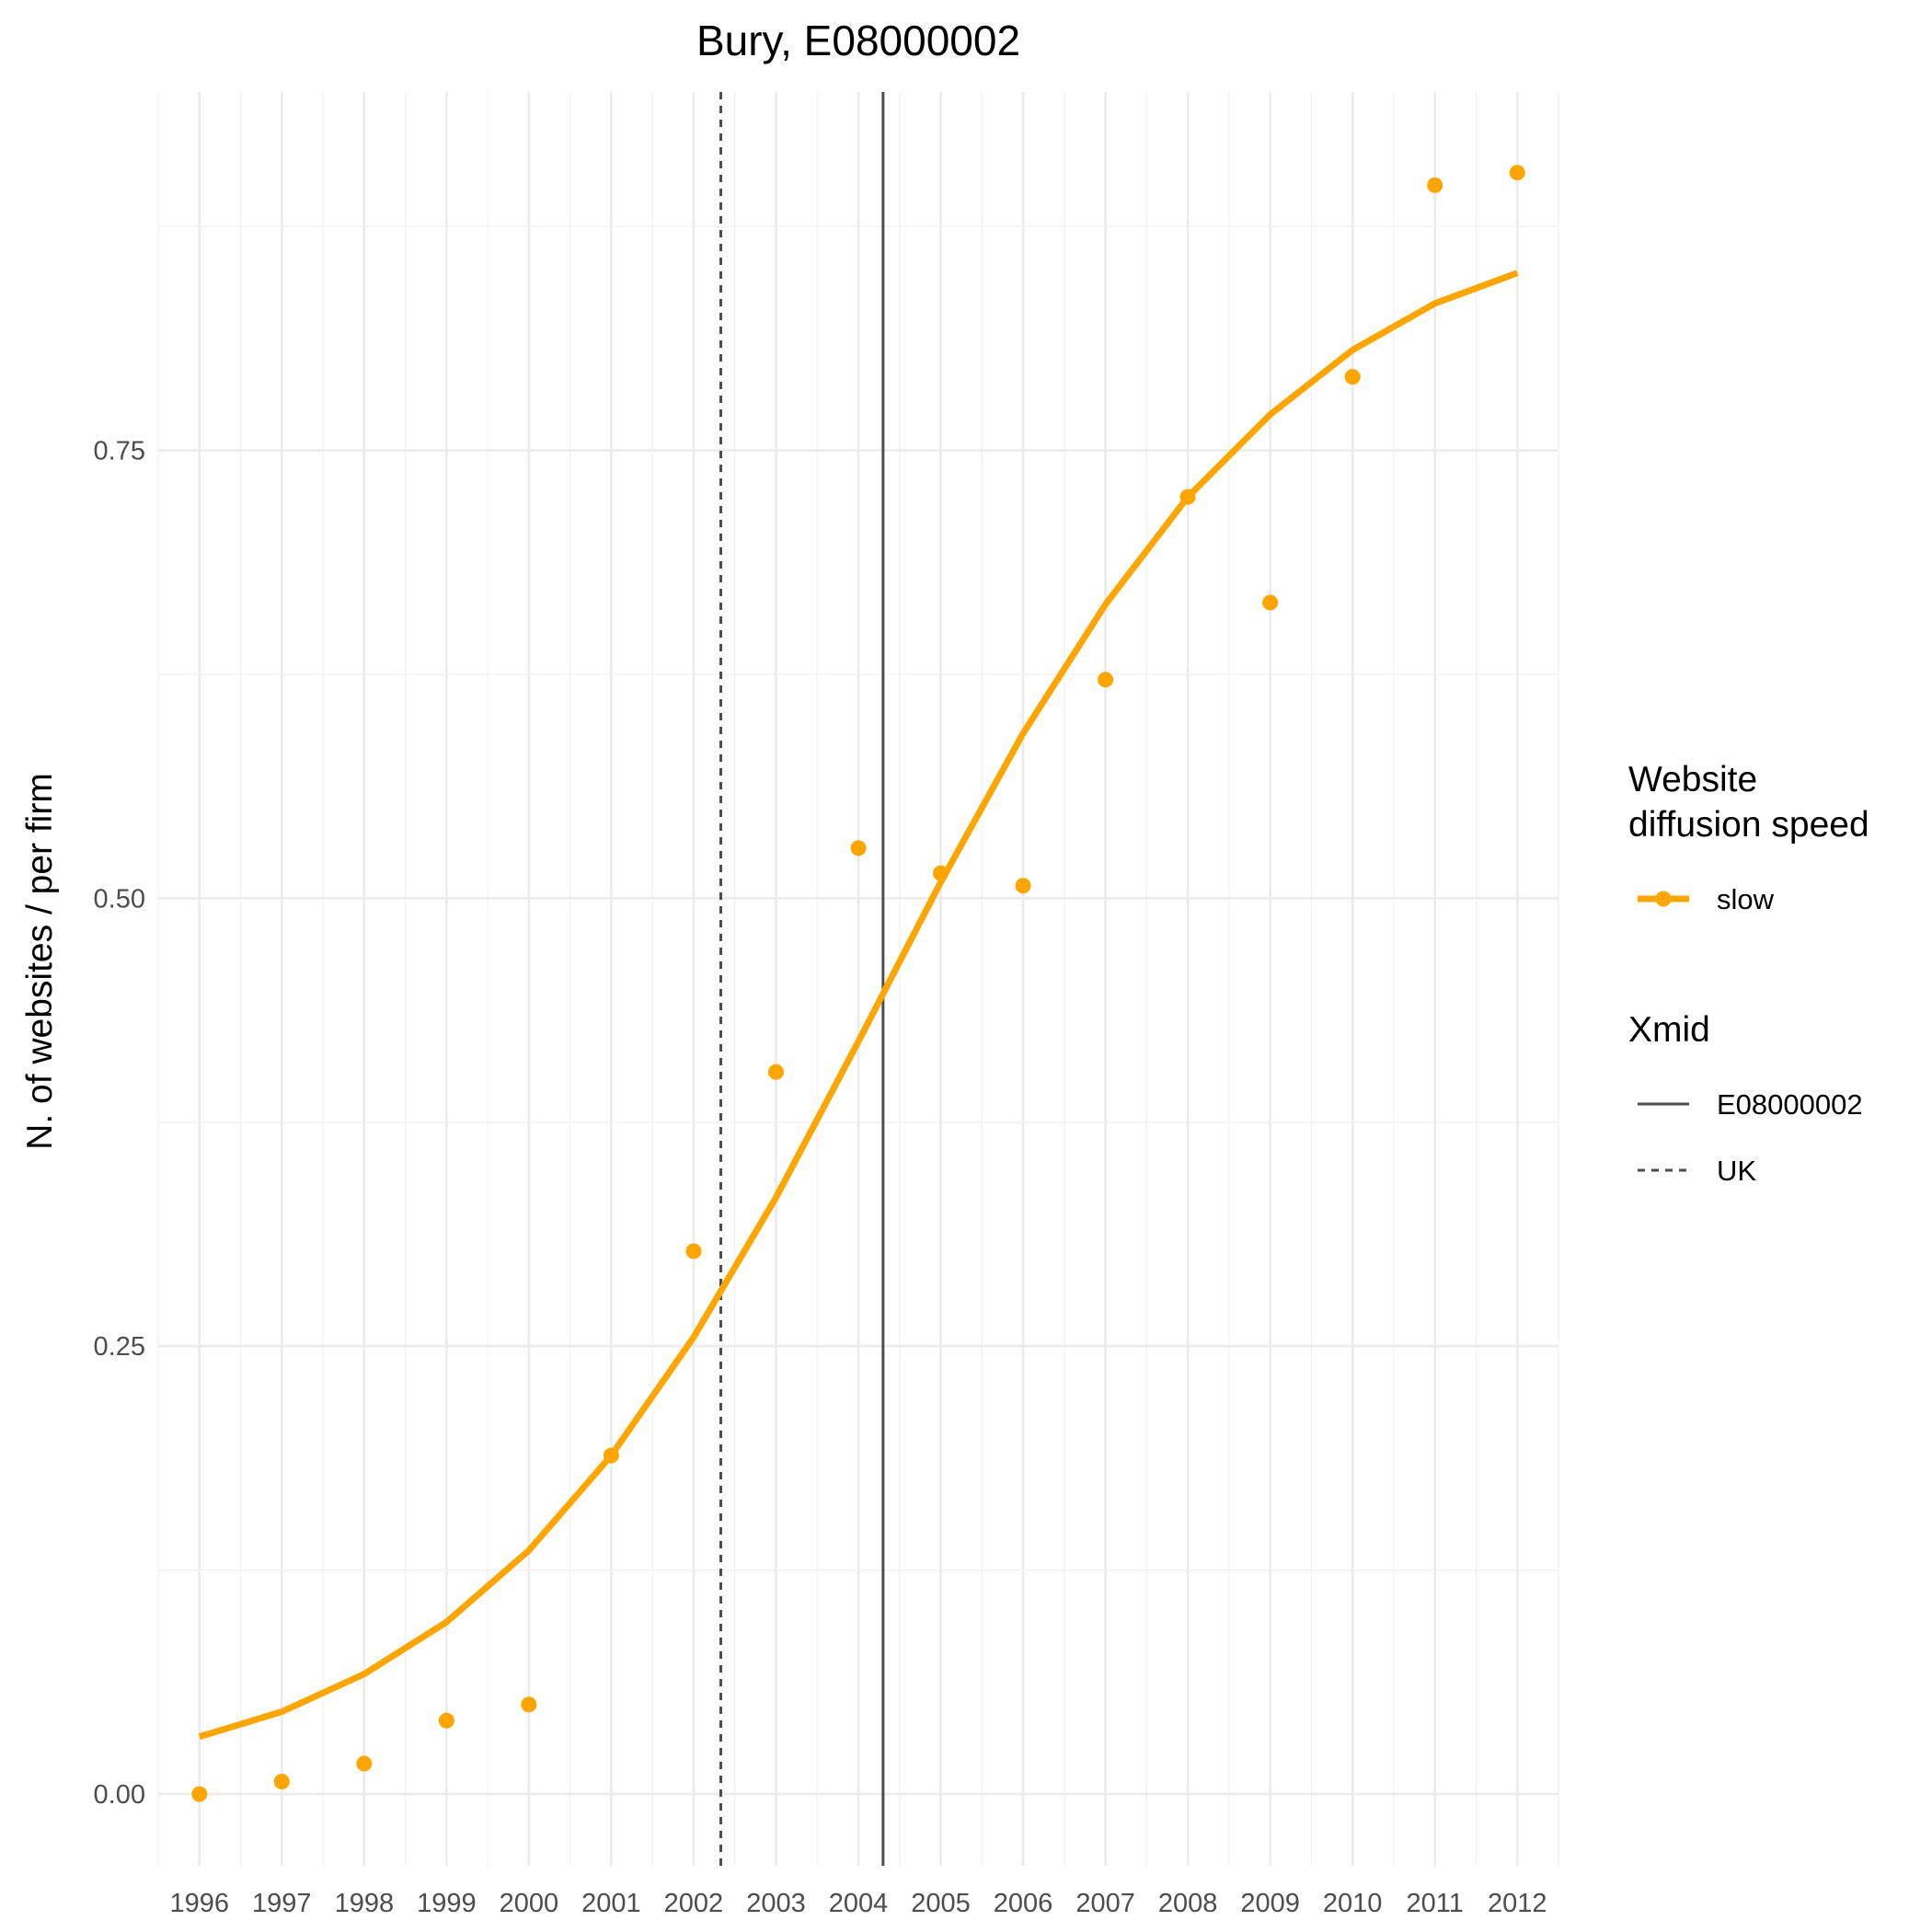  What do you see at coordinates (365, 1903) in the screenshot?
I see `x-tick-label: 1998` at bounding box center [365, 1903].